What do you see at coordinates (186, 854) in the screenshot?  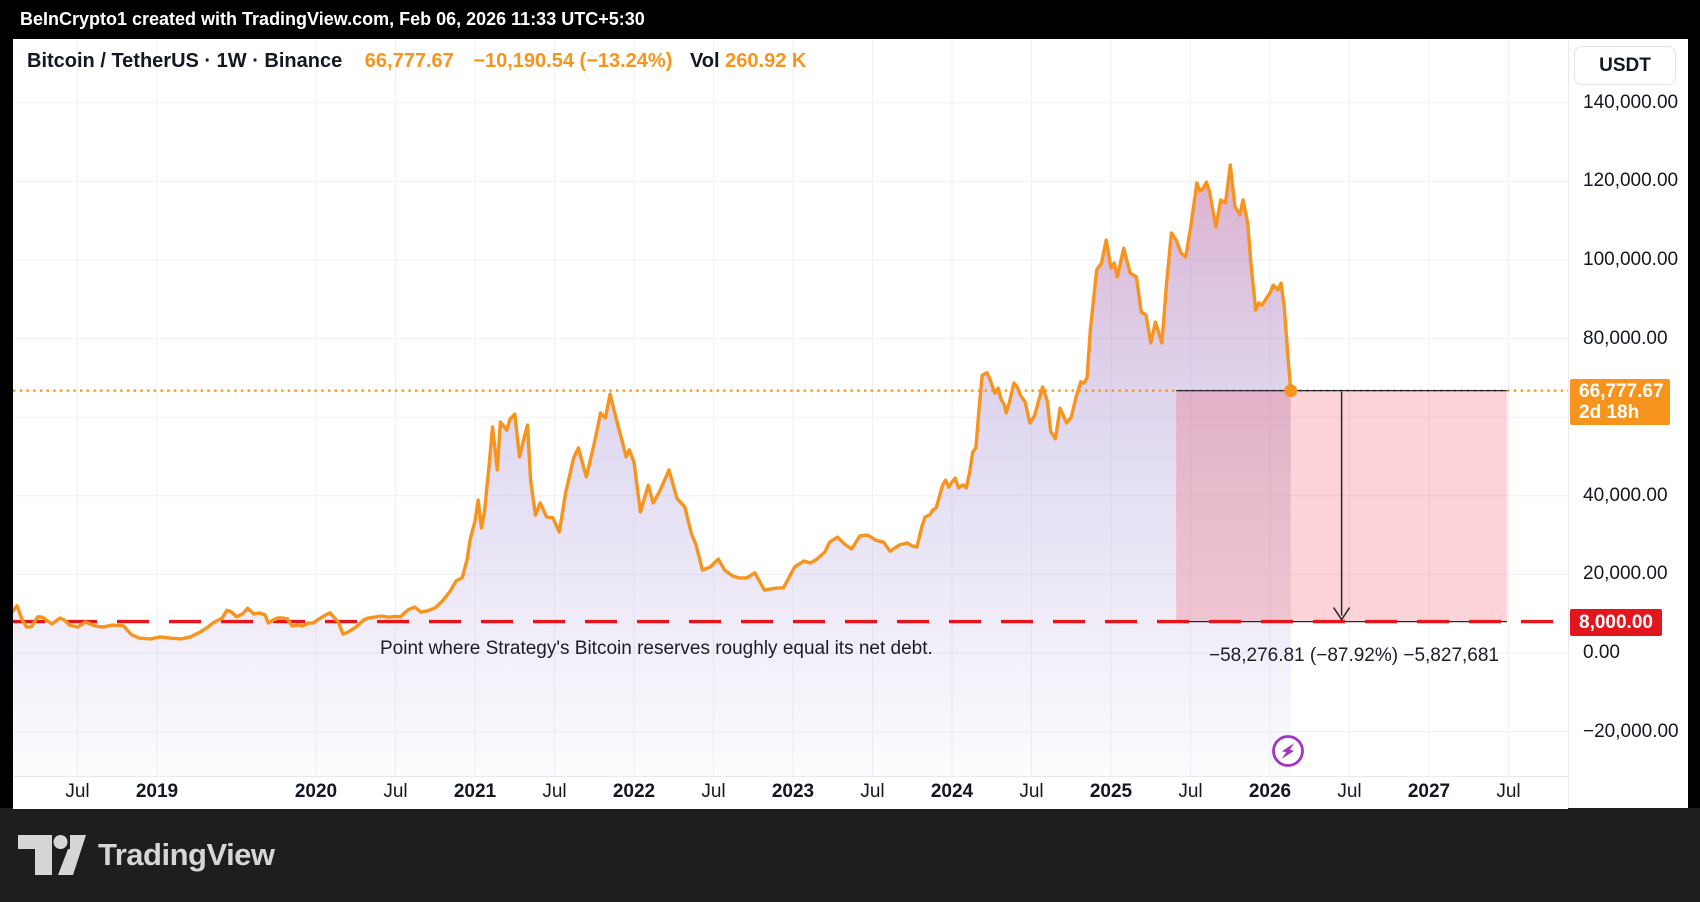 I see `tradingview-wordmark: TradingView` at bounding box center [186, 854].